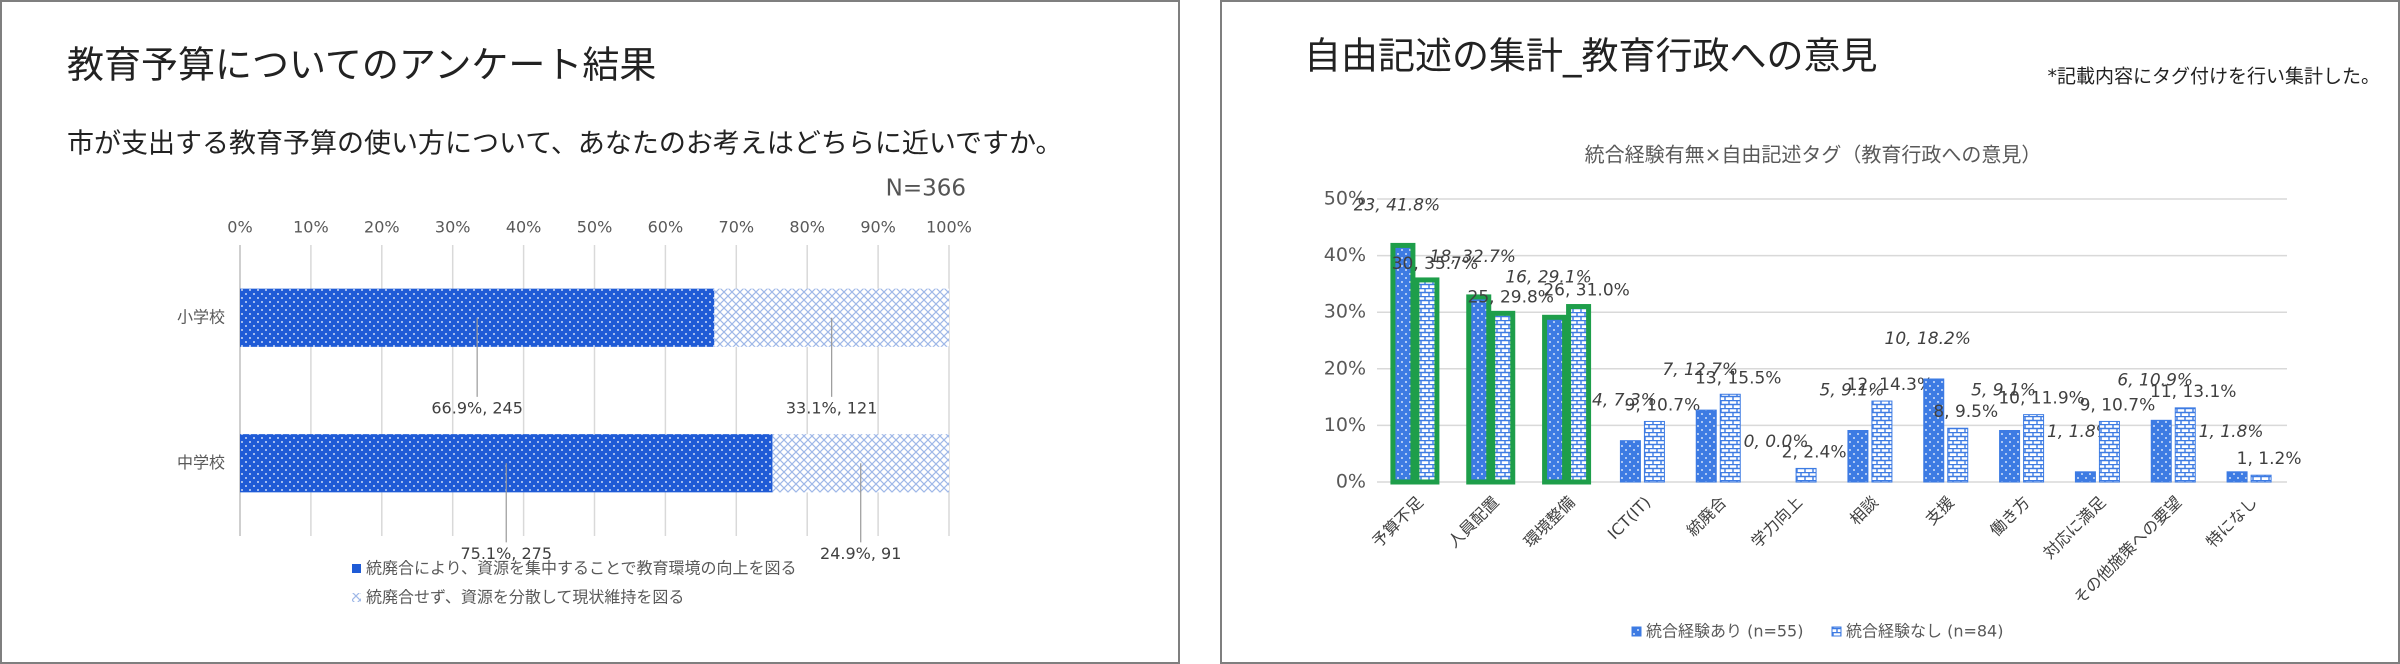 This screenshot has width=2400, height=664. I want to click on data-label: 7, 12.7%, so click(1700, 370).